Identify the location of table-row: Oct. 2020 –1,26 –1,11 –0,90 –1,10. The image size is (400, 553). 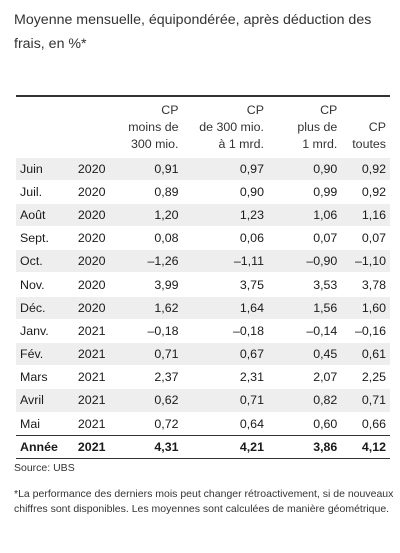
(203, 261).